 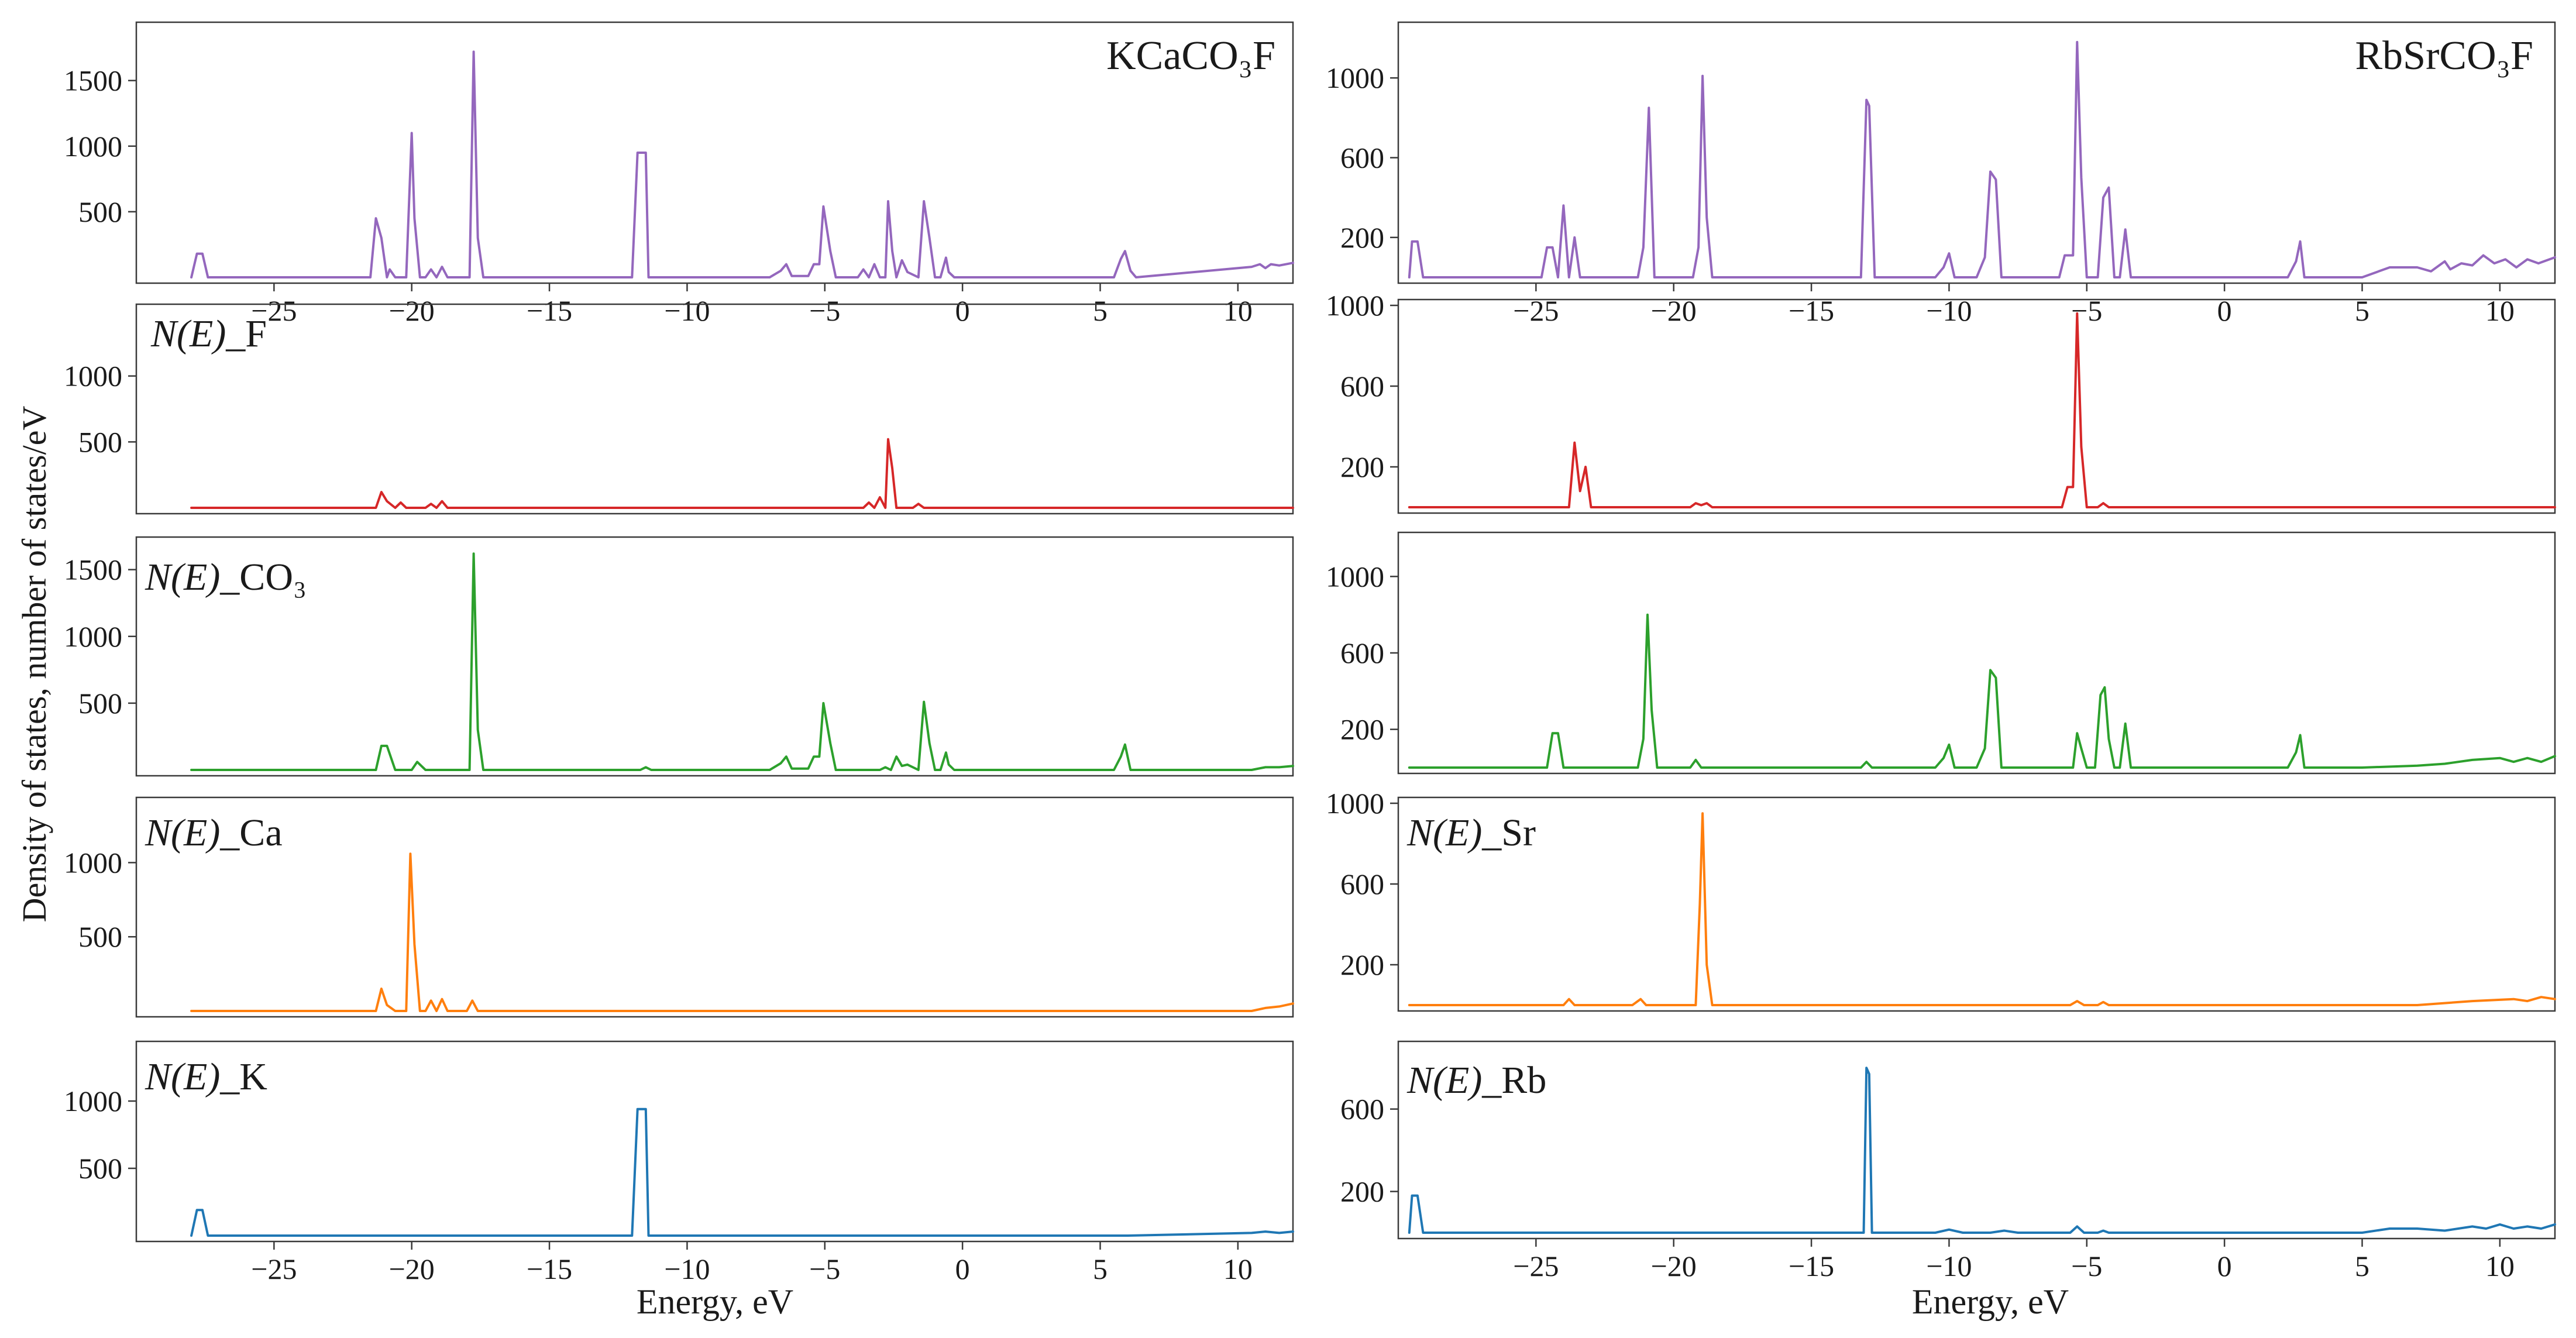 I want to click on rbsr-co3-y-tick-label: 600, so click(x=1362, y=653).